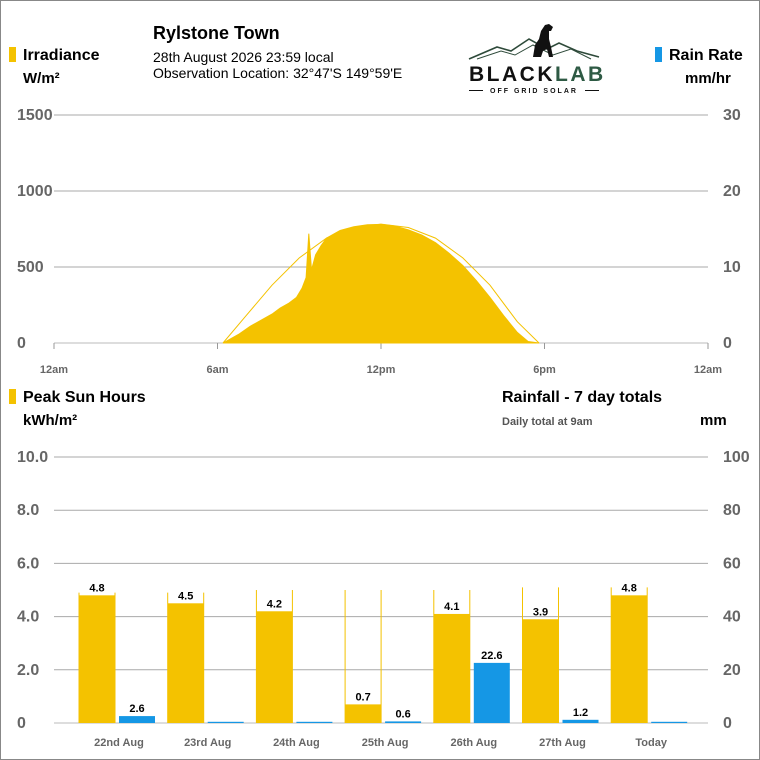 Image resolution: width=760 pixels, height=760 pixels. Describe the element at coordinates (32, 457) in the screenshot. I see `y-tick-label: 10.0` at that location.